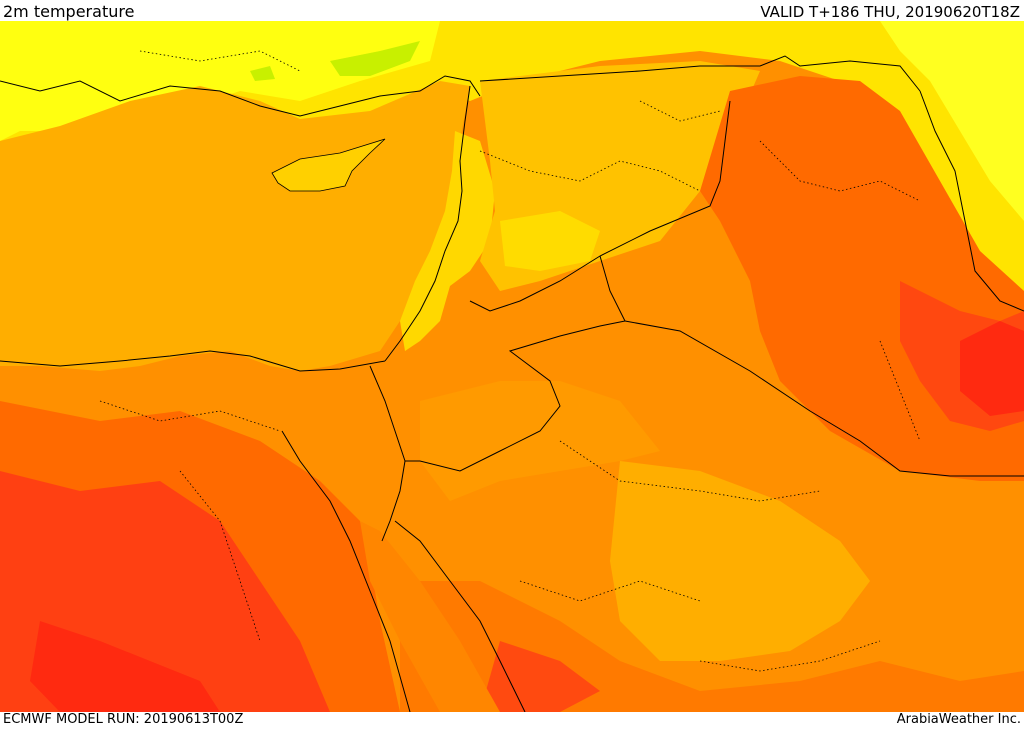  Describe the element at coordinates (958, 719) in the screenshot. I see `credit-label: ArabiaWeather Inc.` at that location.